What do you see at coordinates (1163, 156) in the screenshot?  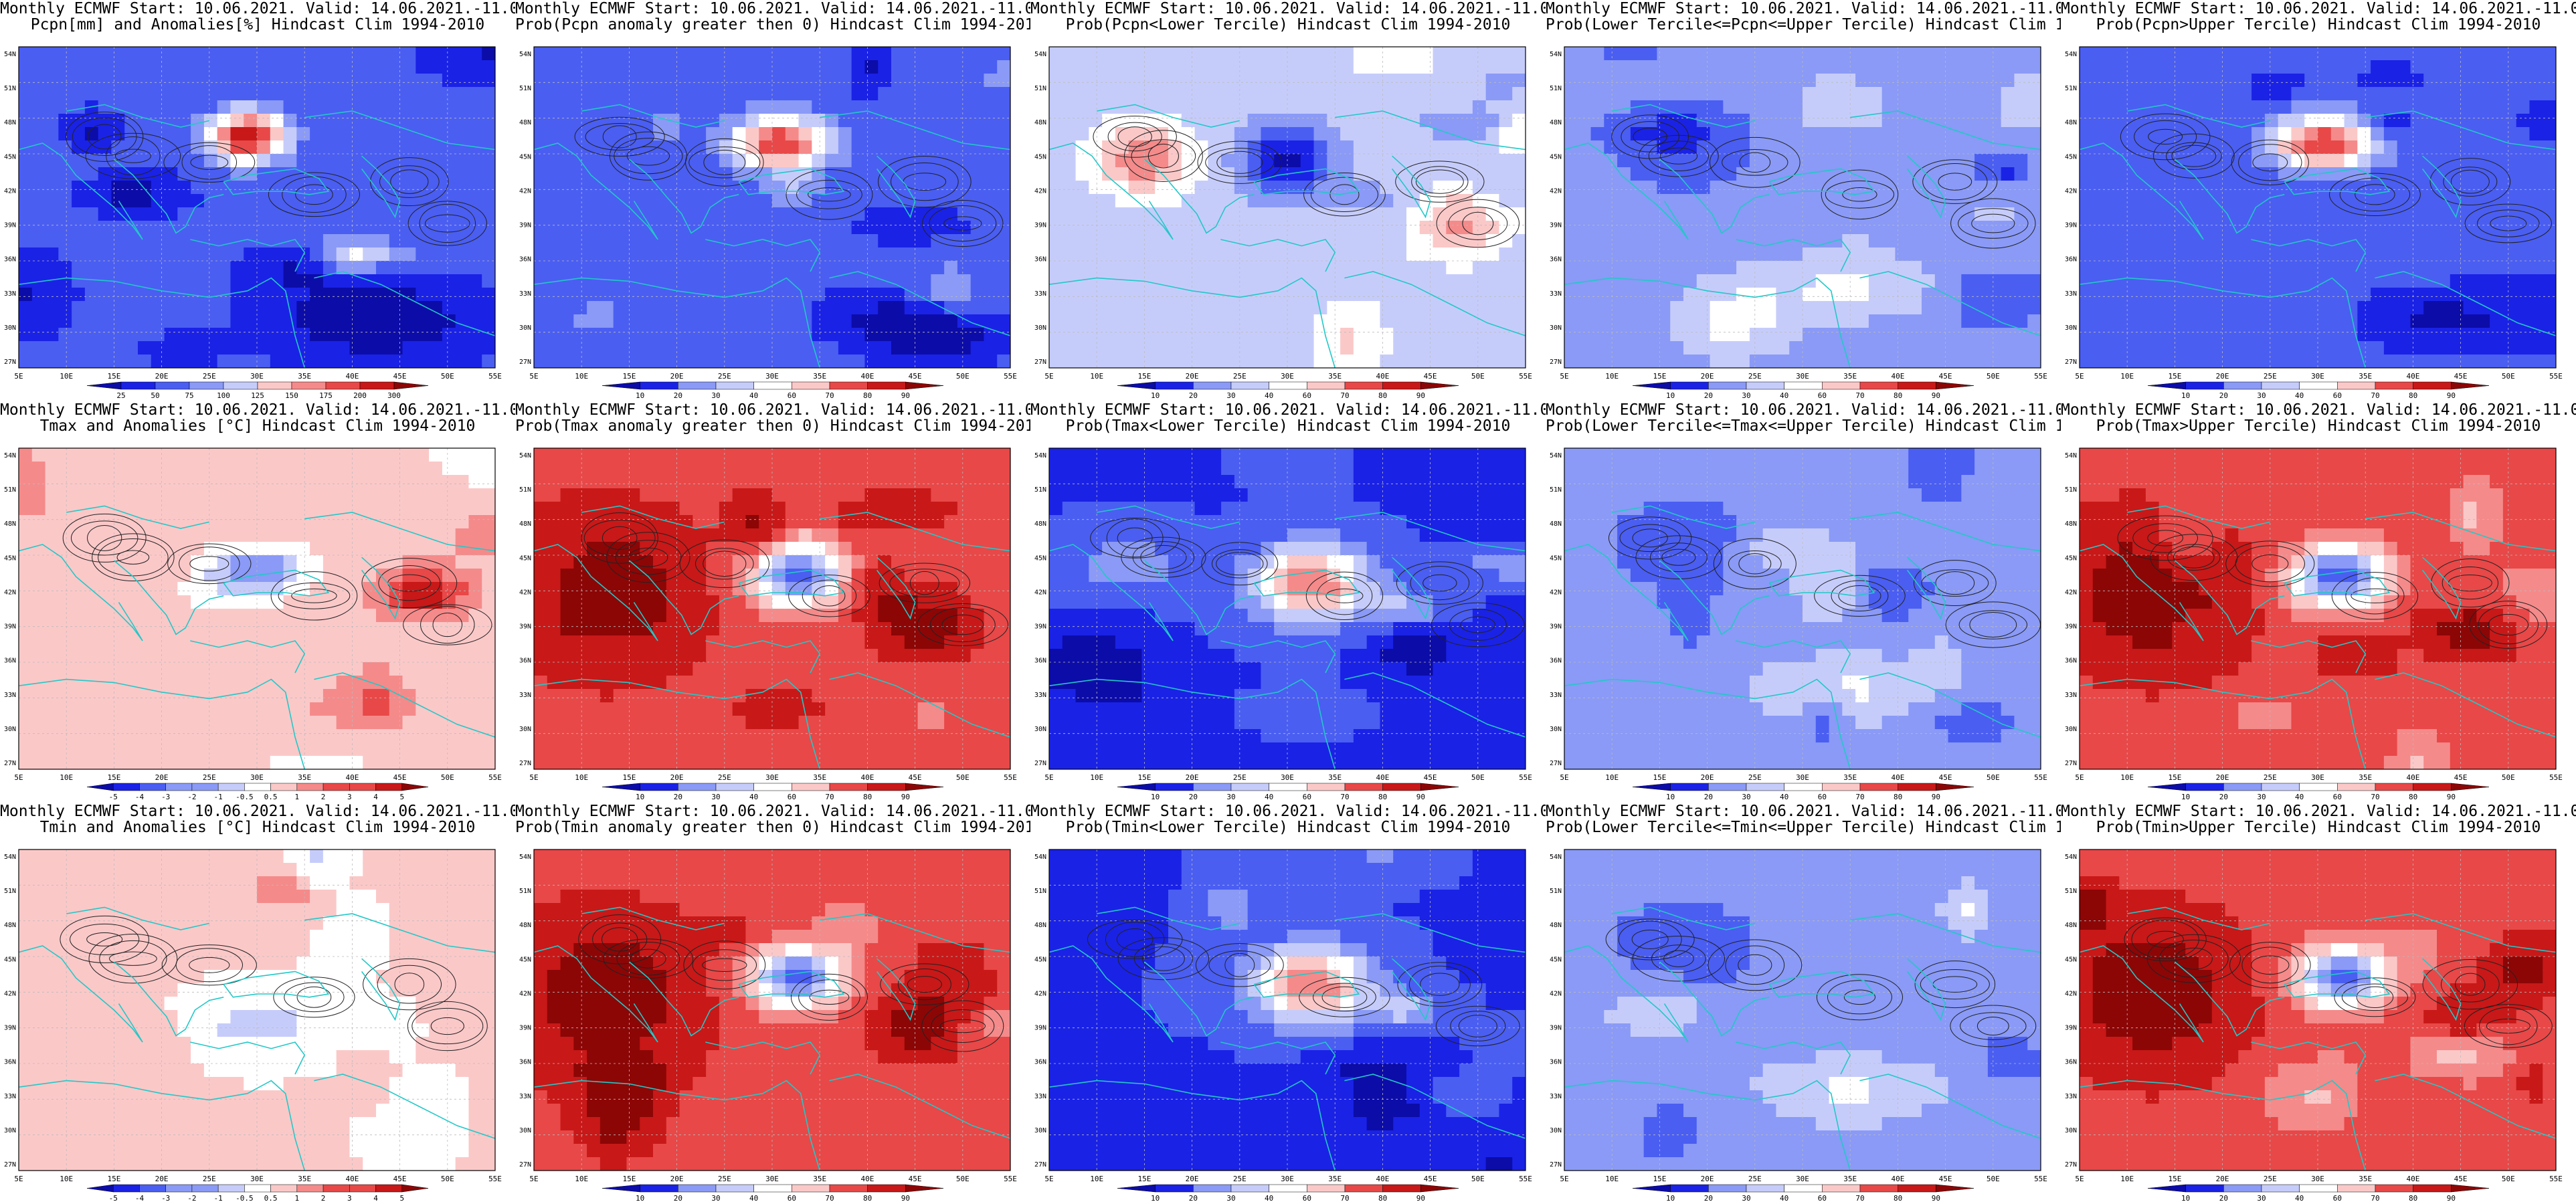 I see `orography-contour` at bounding box center [1163, 156].